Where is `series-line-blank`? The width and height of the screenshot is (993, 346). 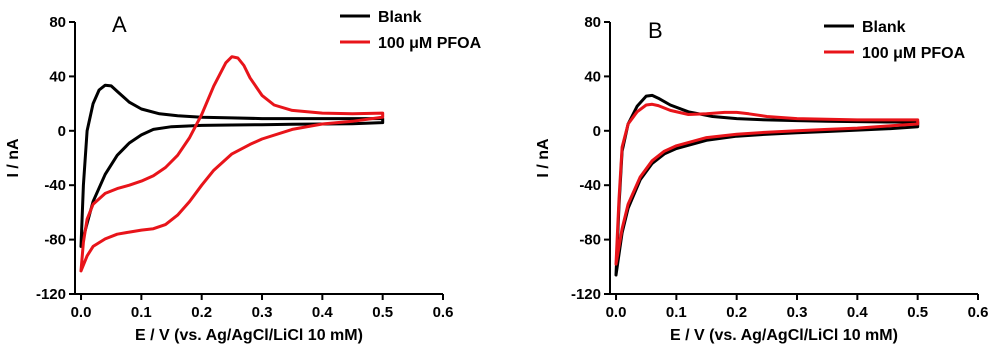 series-line-blank is located at coordinates (232, 165).